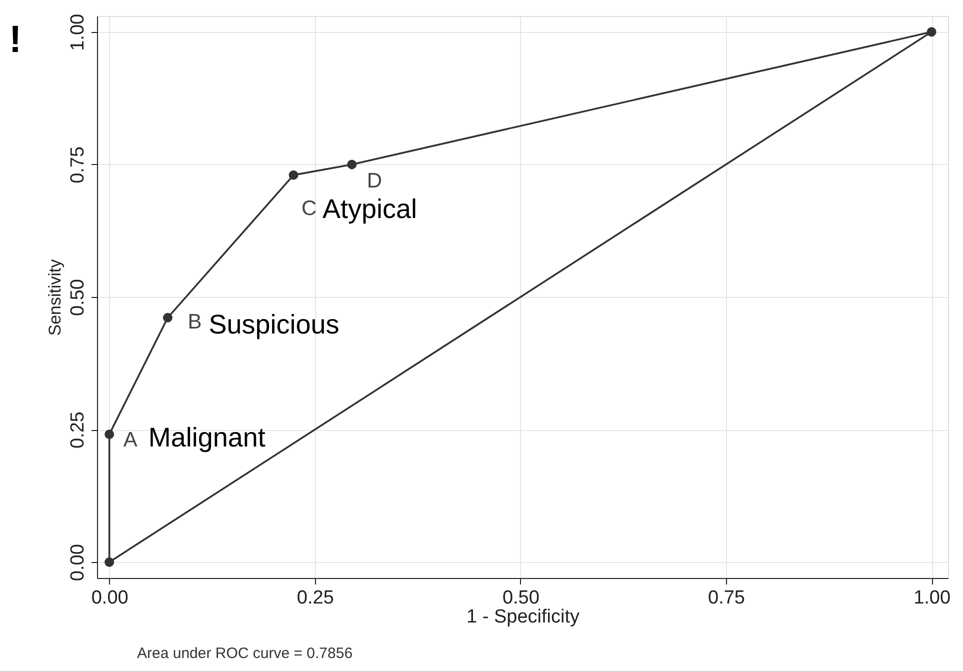 This screenshot has width=963, height=671. What do you see at coordinates (78, 563) in the screenshot?
I see `y-tick-label: 0.00` at bounding box center [78, 563].